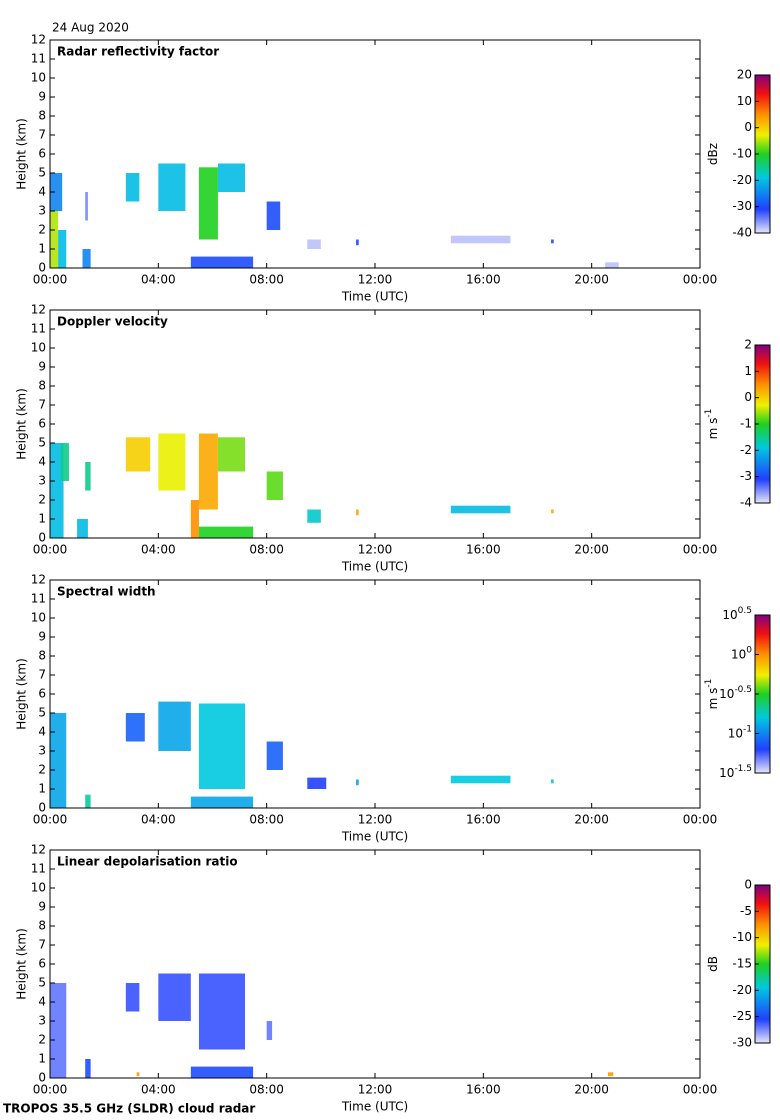 This screenshot has height=1120, width=780. What do you see at coordinates (713, 964) in the screenshot?
I see `colorbar-label: dB` at bounding box center [713, 964].